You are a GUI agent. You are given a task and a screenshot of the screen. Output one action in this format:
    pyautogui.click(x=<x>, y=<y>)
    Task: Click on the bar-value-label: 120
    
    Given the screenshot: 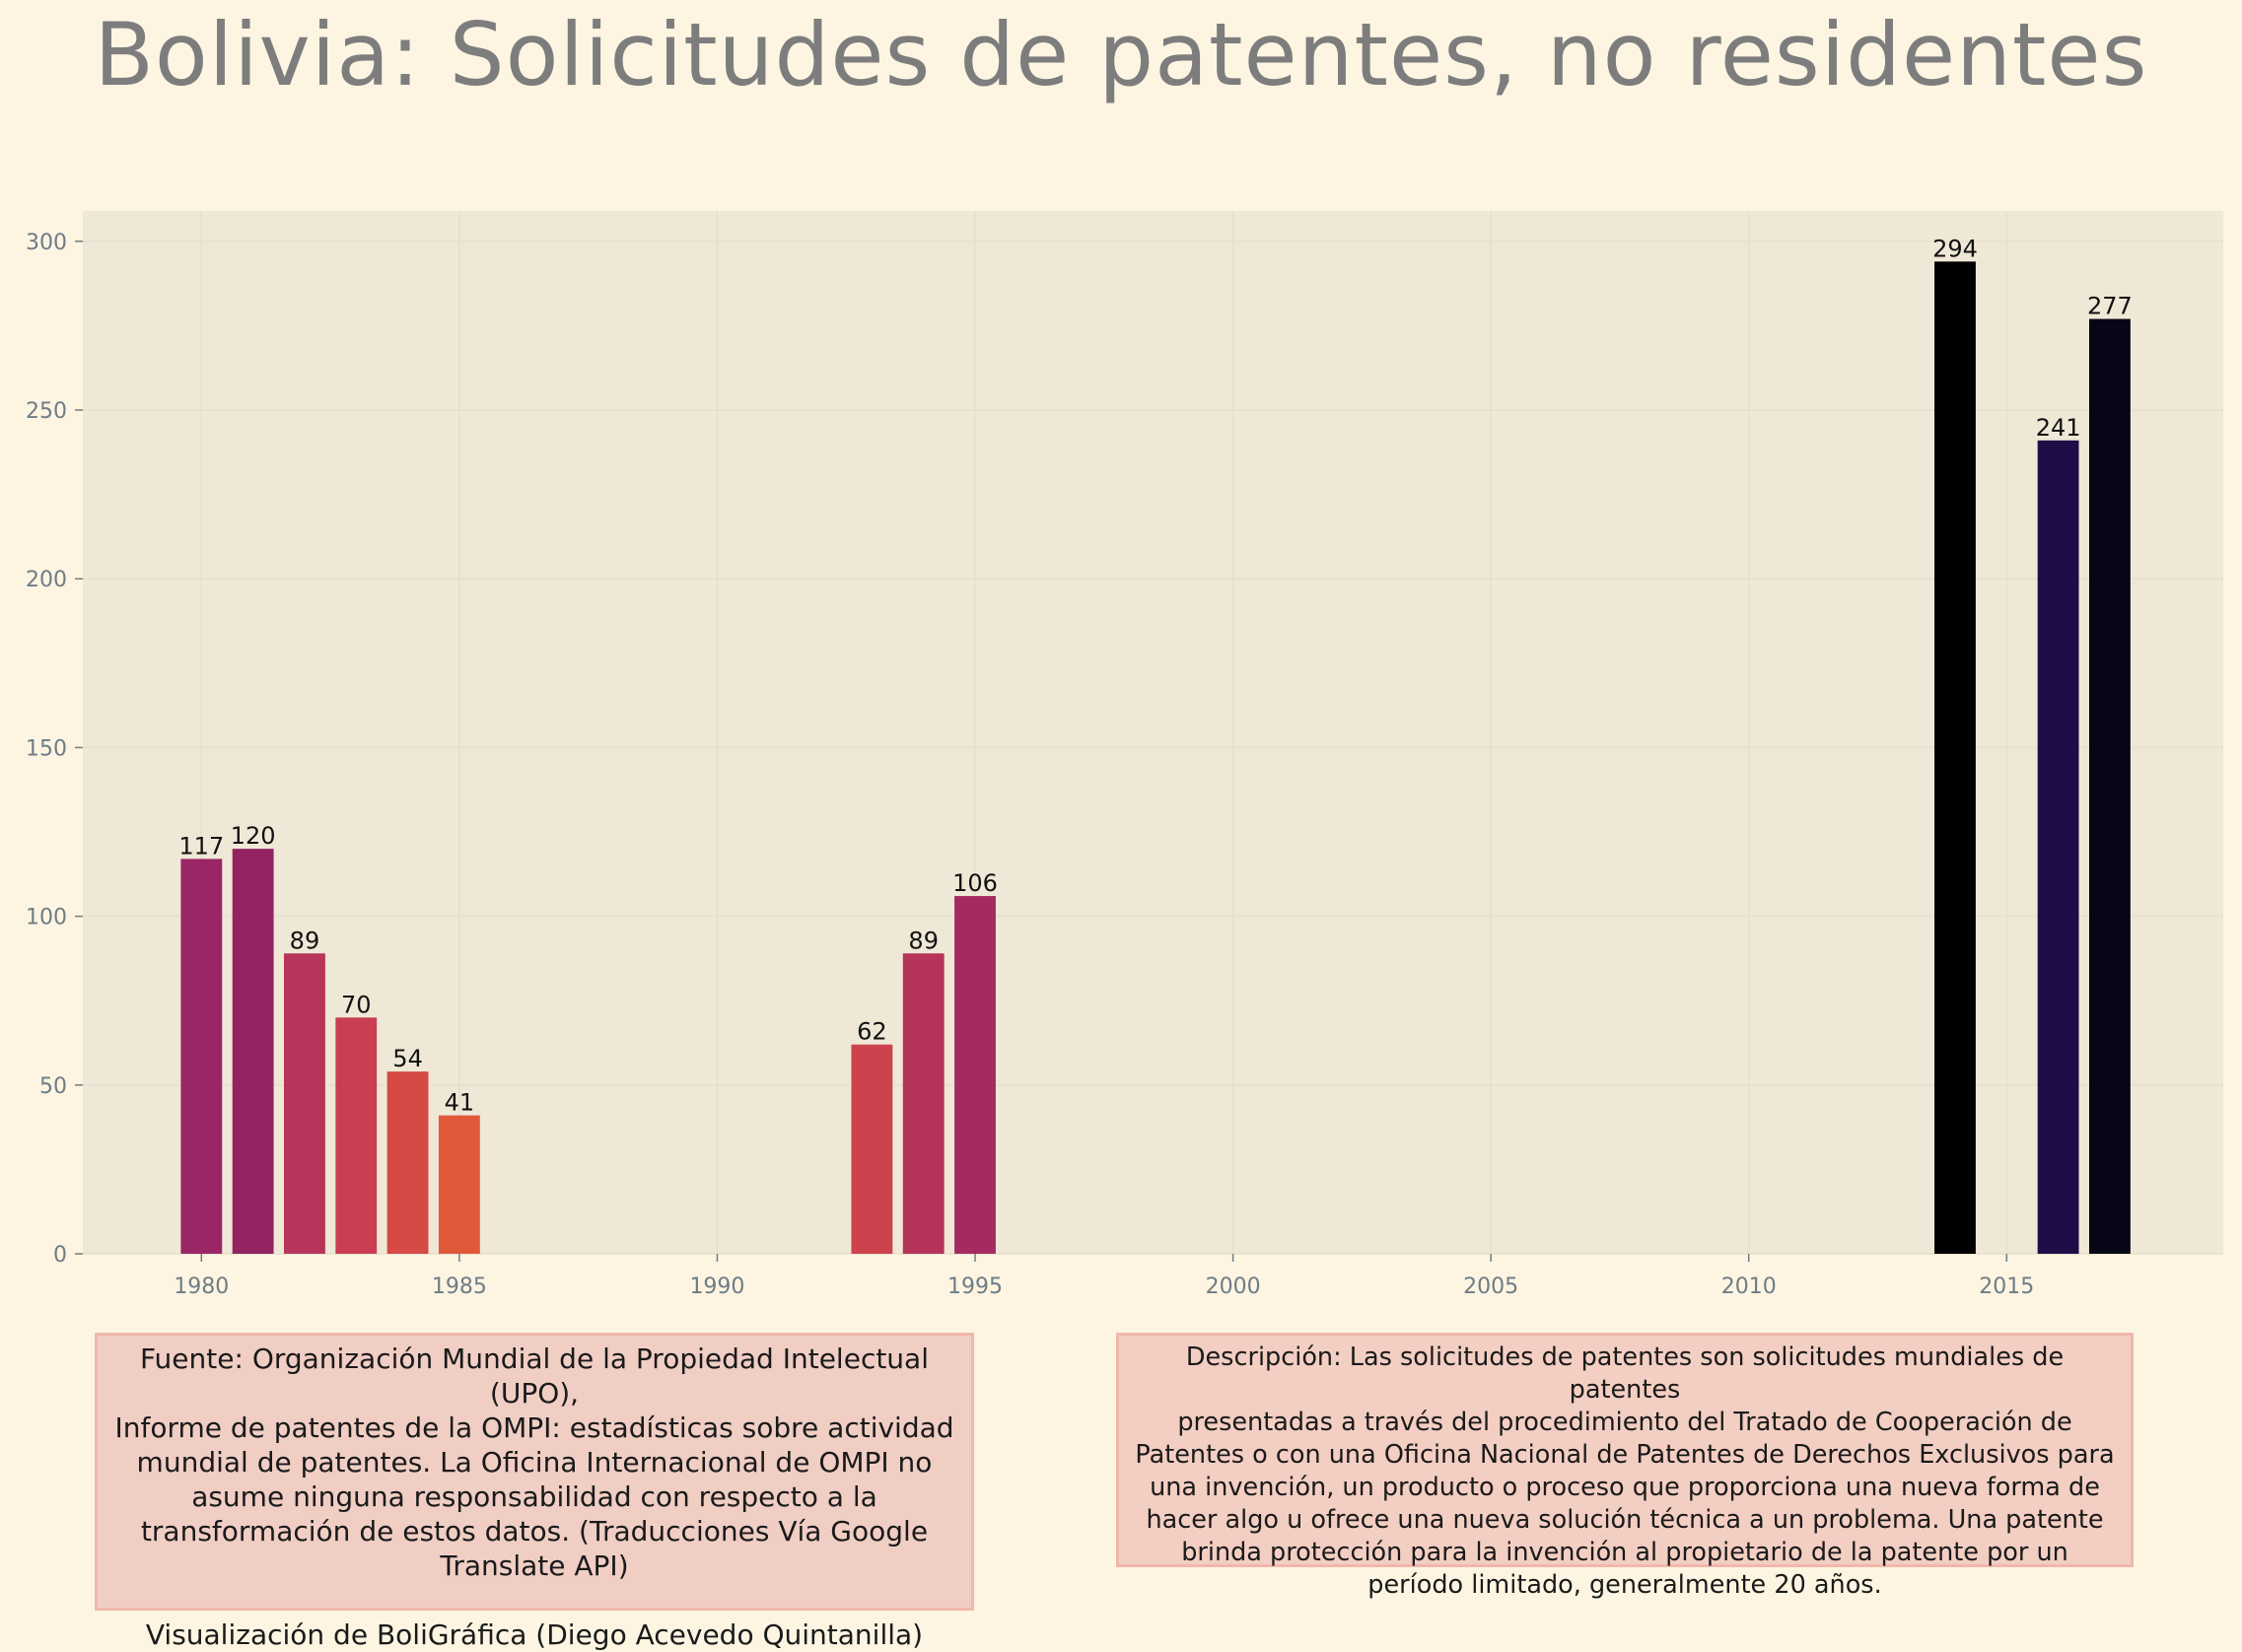 What is the action you would take?
    pyautogui.click(x=253, y=836)
    